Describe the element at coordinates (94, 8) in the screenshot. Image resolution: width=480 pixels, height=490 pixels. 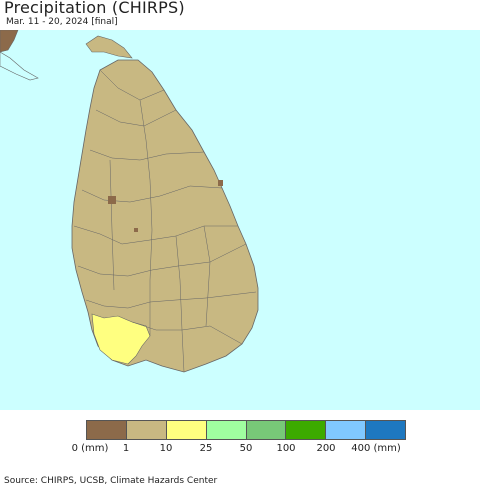
I see `map-title: Precipitation (CHIRPS)` at that location.